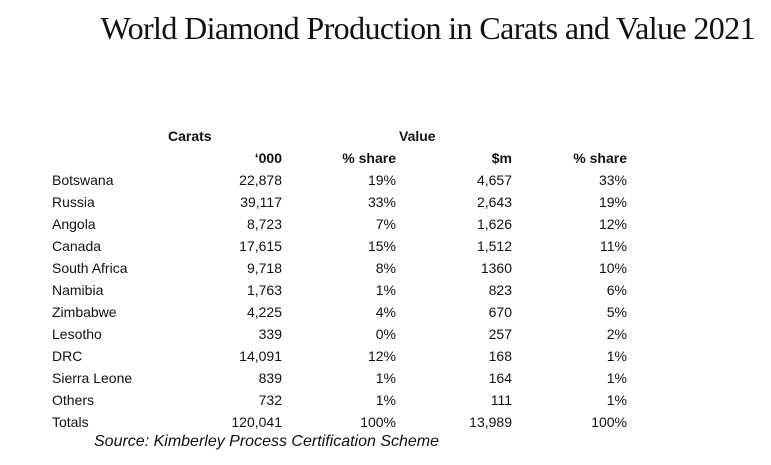 This screenshot has width=771, height=465. I want to click on carats-cell: 339, so click(270, 334).